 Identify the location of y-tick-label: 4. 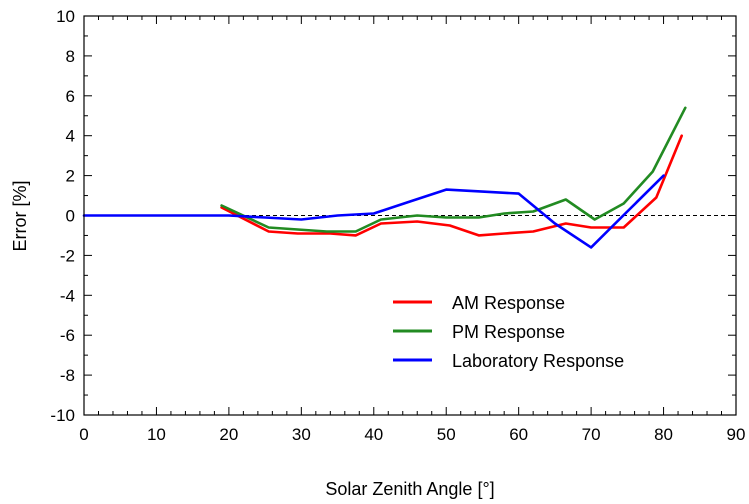
(70, 136).